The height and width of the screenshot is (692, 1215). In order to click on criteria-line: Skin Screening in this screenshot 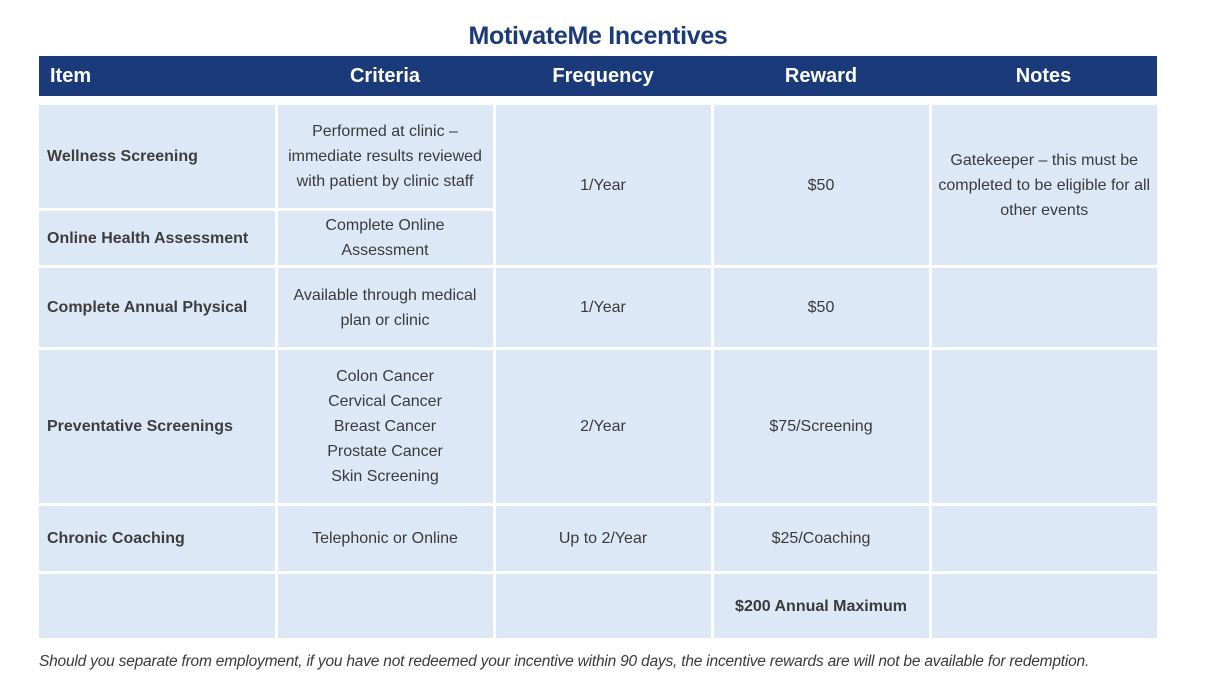, I will do `click(385, 476)`.